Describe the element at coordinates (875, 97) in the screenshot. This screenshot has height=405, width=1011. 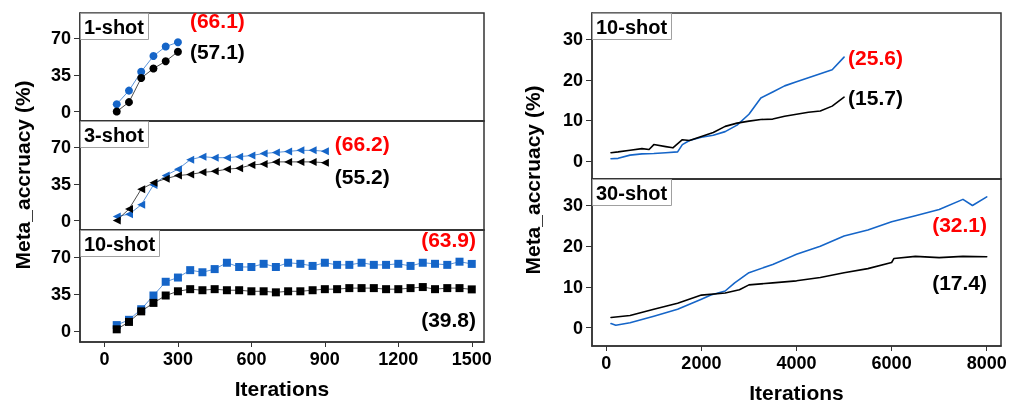
I see `annotation: (15.7)` at that location.